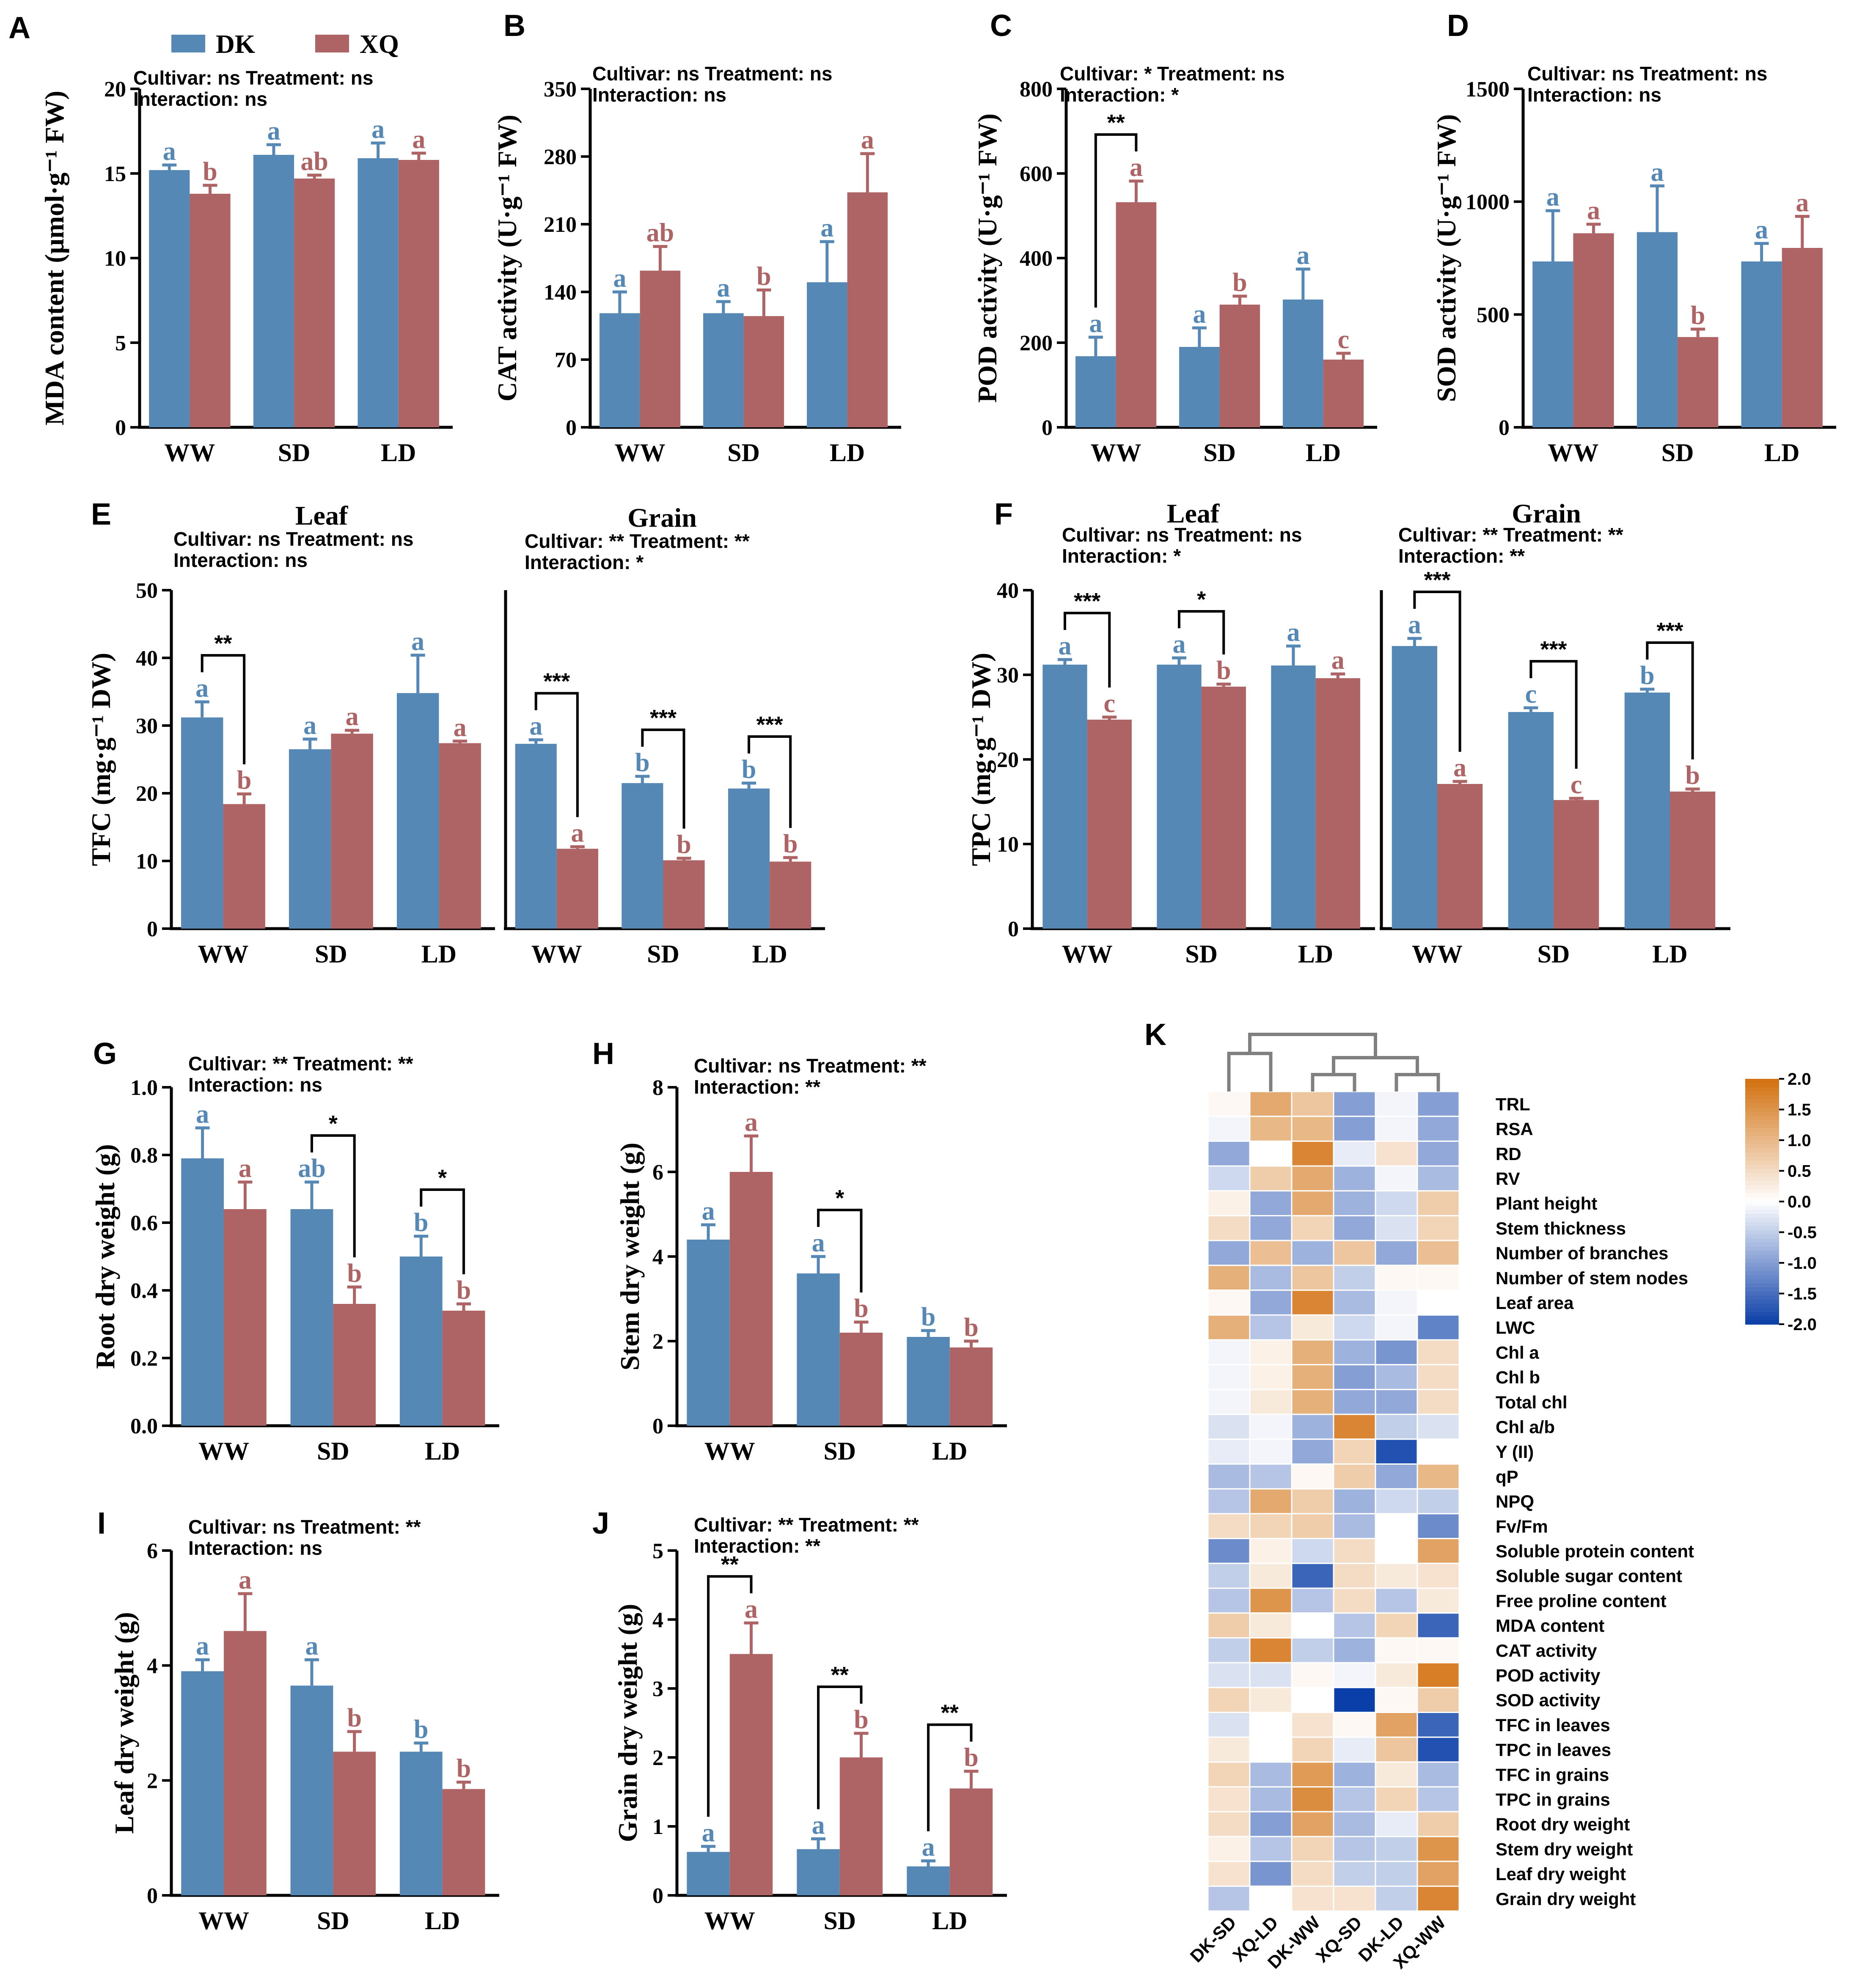  What do you see at coordinates (1522, 1526) in the screenshot?
I see `heatmap-row-label: Fv/Fm` at bounding box center [1522, 1526].